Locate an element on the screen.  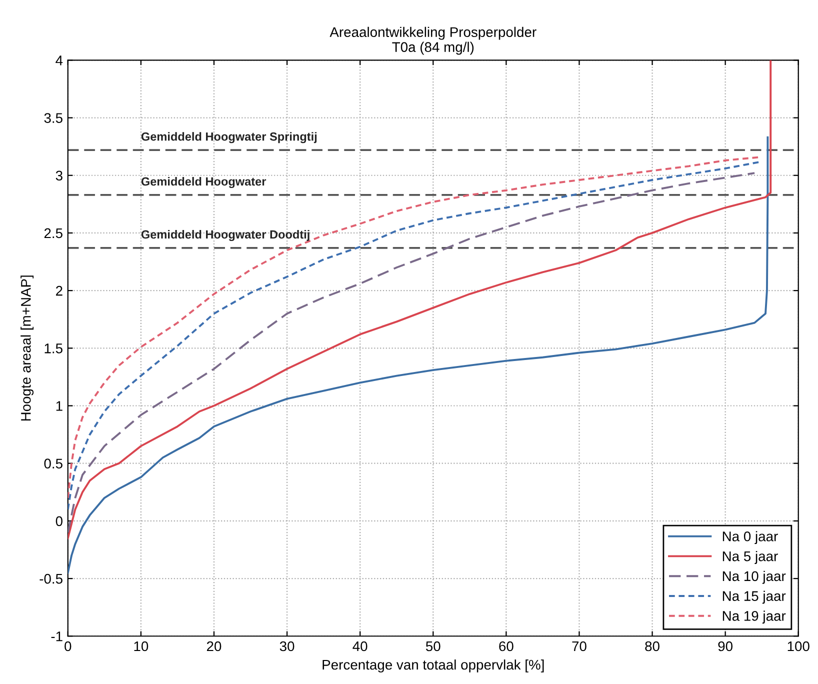
chart-subtitle: T0a (84 mg/l) is located at coordinates (433, 48).